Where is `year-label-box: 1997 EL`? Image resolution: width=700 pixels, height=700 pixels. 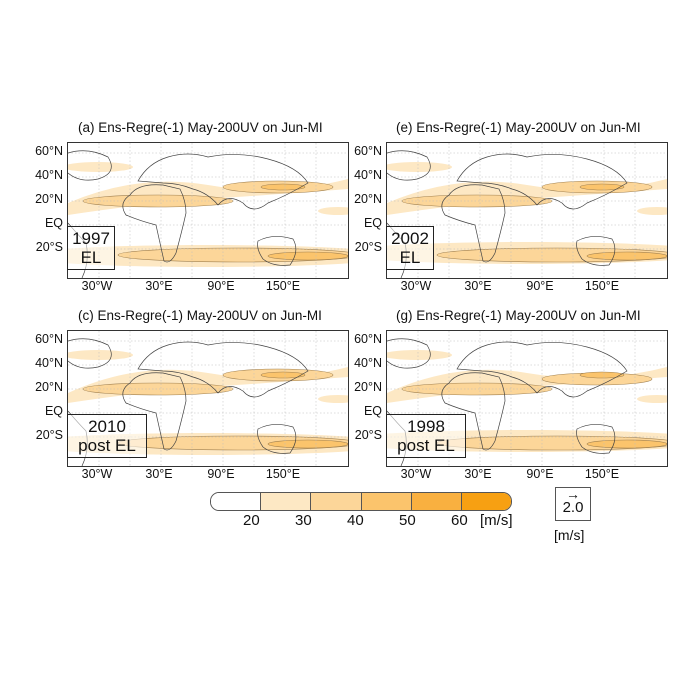
year-label-box: 1997 EL is located at coordinates (91, 248).